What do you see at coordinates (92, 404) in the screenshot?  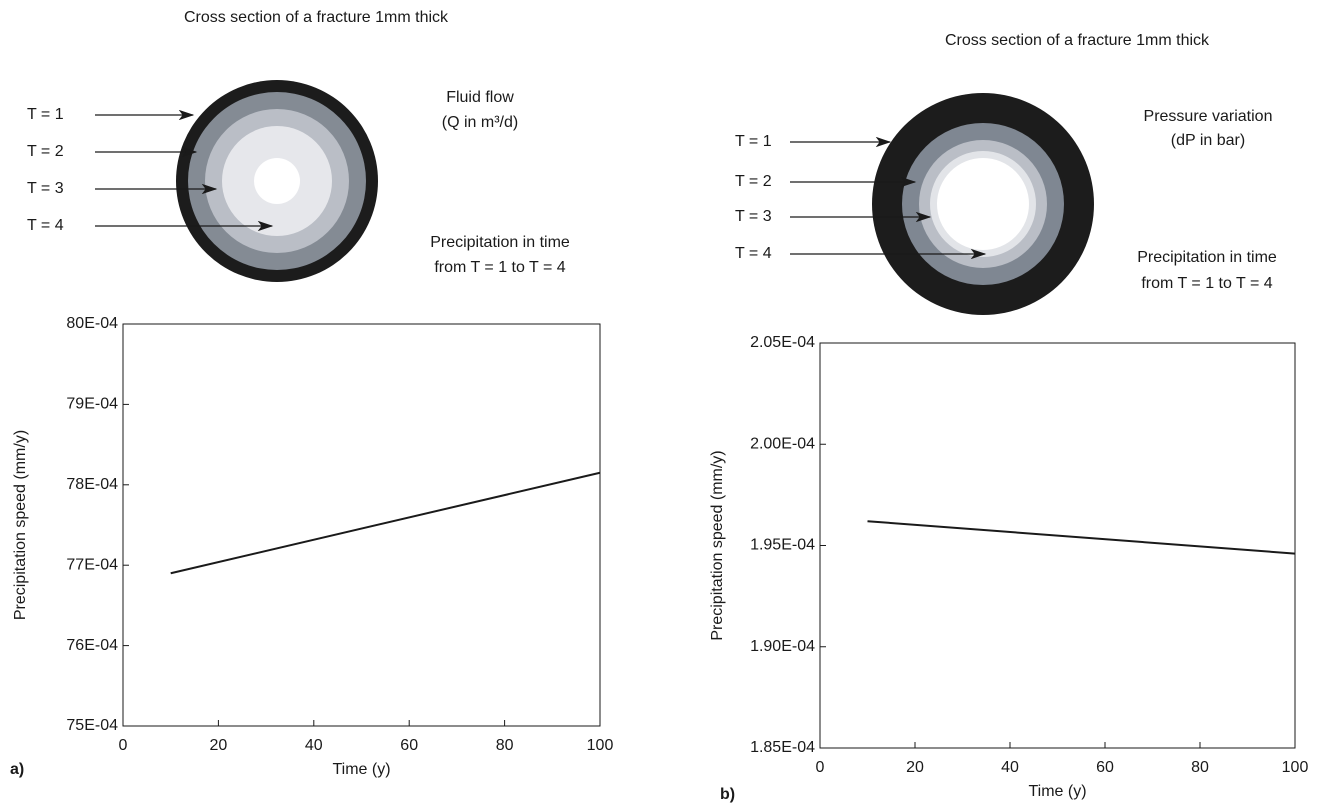 I see `y-tick-label: 79E-04` at bounding box center [92, 404].